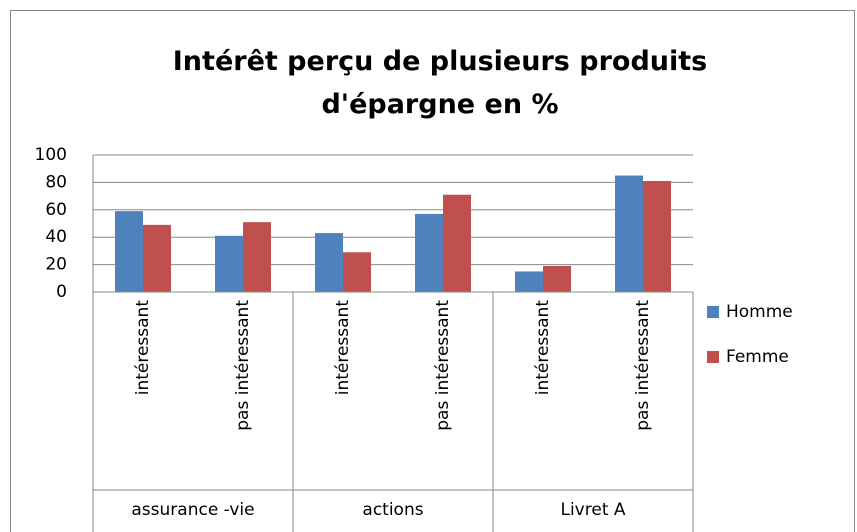 The image size is (857, 532). I want to click on group-label: assurance -vie, so click(192, 510).